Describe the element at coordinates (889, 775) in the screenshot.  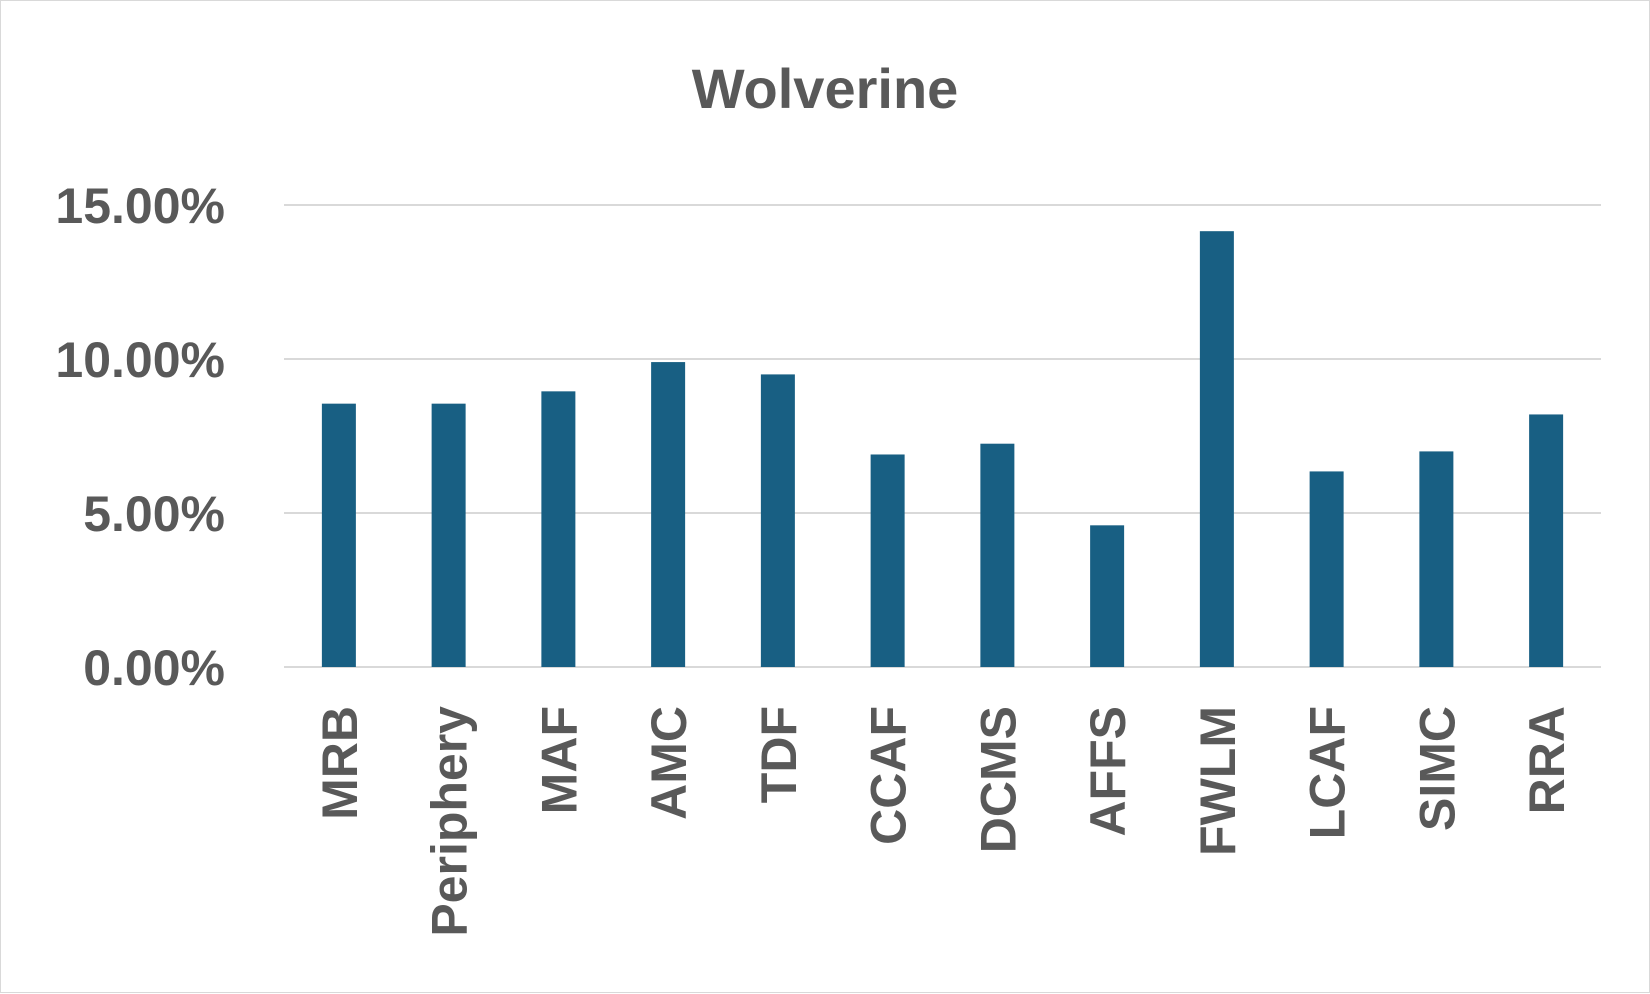
I see `category-label-ccaf: CCAF` at that location.